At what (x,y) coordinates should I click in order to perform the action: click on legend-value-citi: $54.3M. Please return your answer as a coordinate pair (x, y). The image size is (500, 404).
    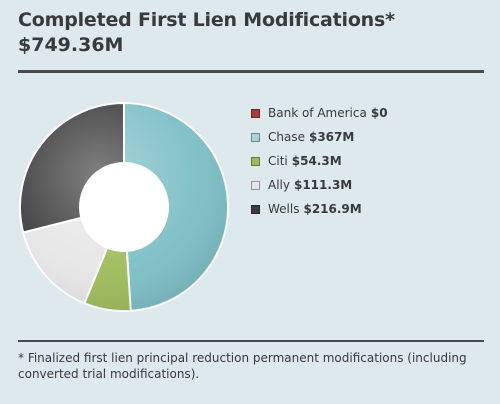
    Looking at the image, I should click on (316, 161).